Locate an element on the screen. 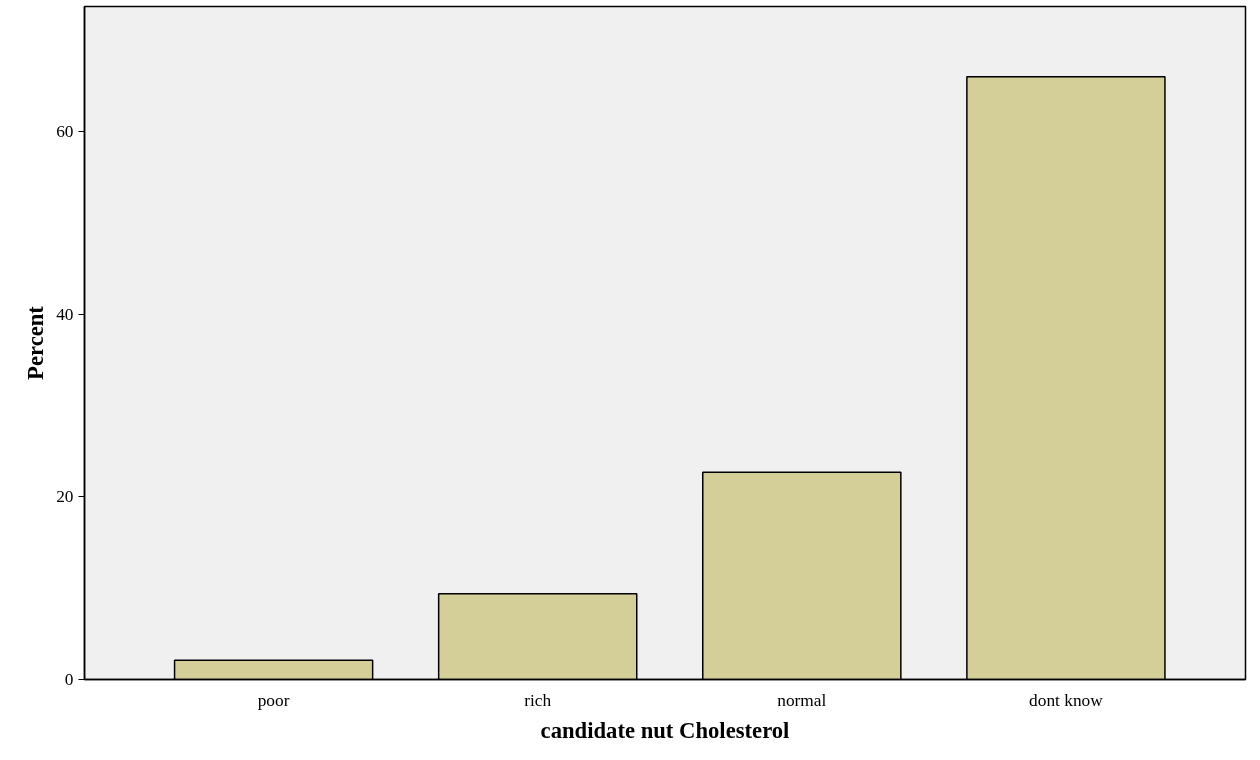 The height and width of the screenshot is (760, 1260). y-tick-label: 60 is located at coordinates (65, 132).